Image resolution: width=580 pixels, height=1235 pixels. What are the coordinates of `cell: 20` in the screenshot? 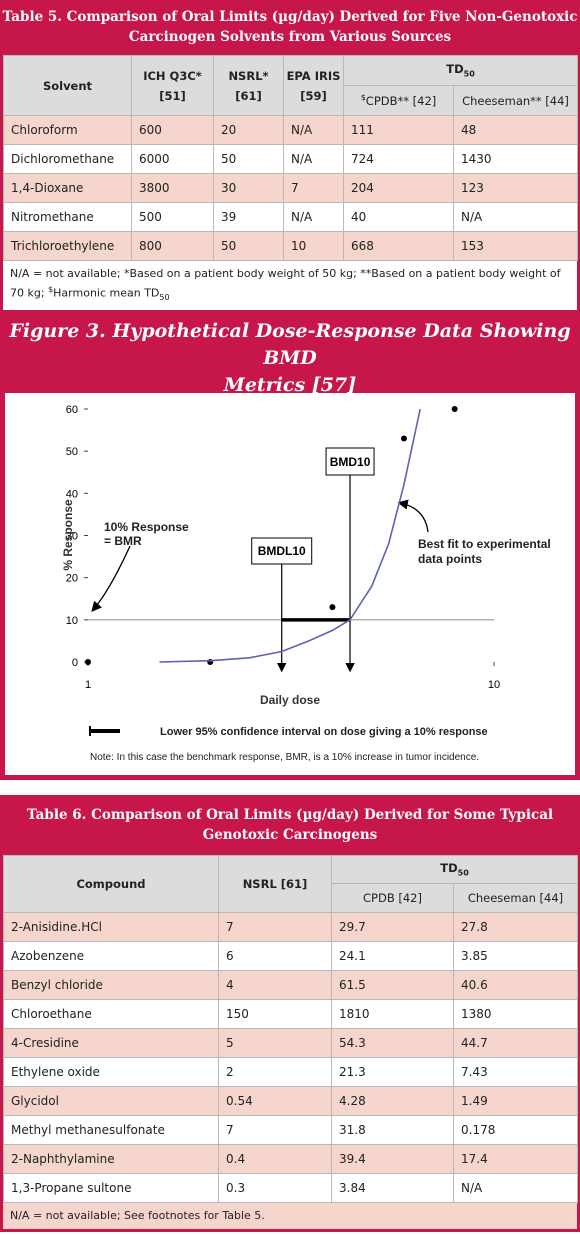 It's located at (248, 130).